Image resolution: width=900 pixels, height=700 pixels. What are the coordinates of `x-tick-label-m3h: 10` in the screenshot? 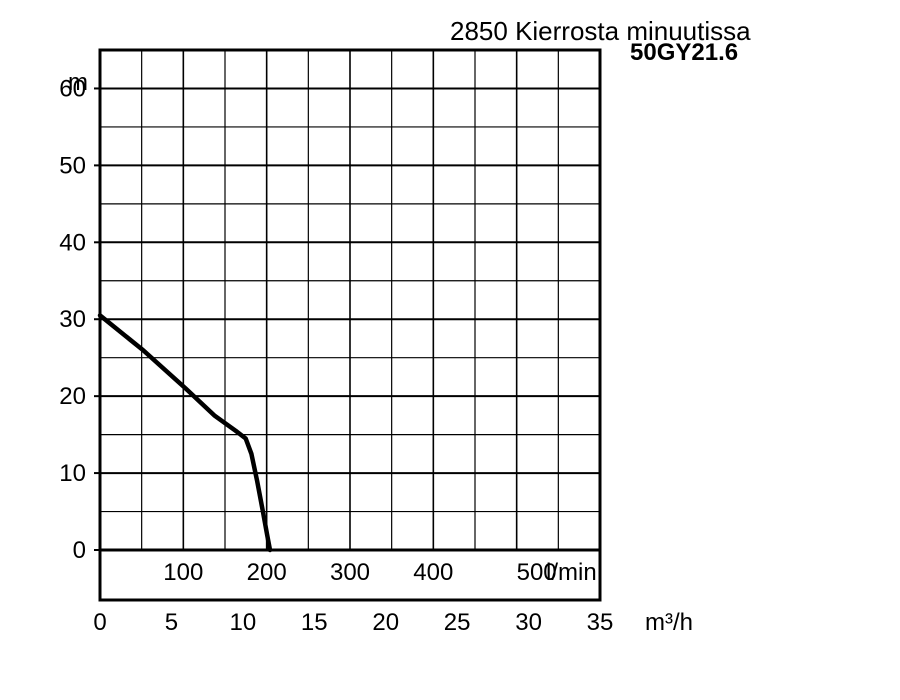 It's located at (243, 622).